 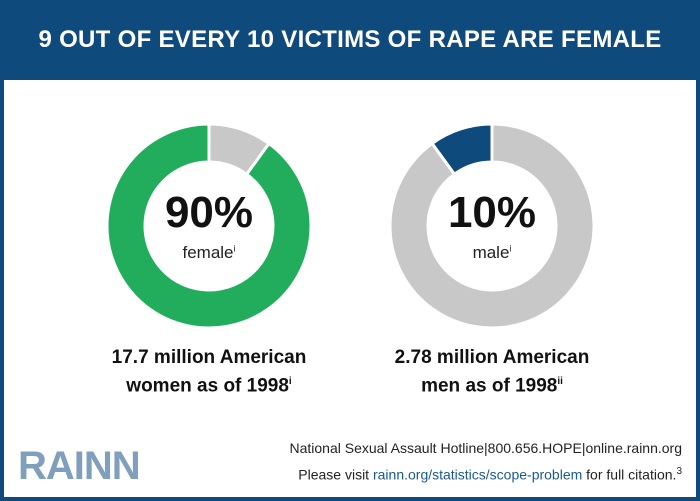 I want to click on male-percentage: 10%, so click(x=492, y=212).